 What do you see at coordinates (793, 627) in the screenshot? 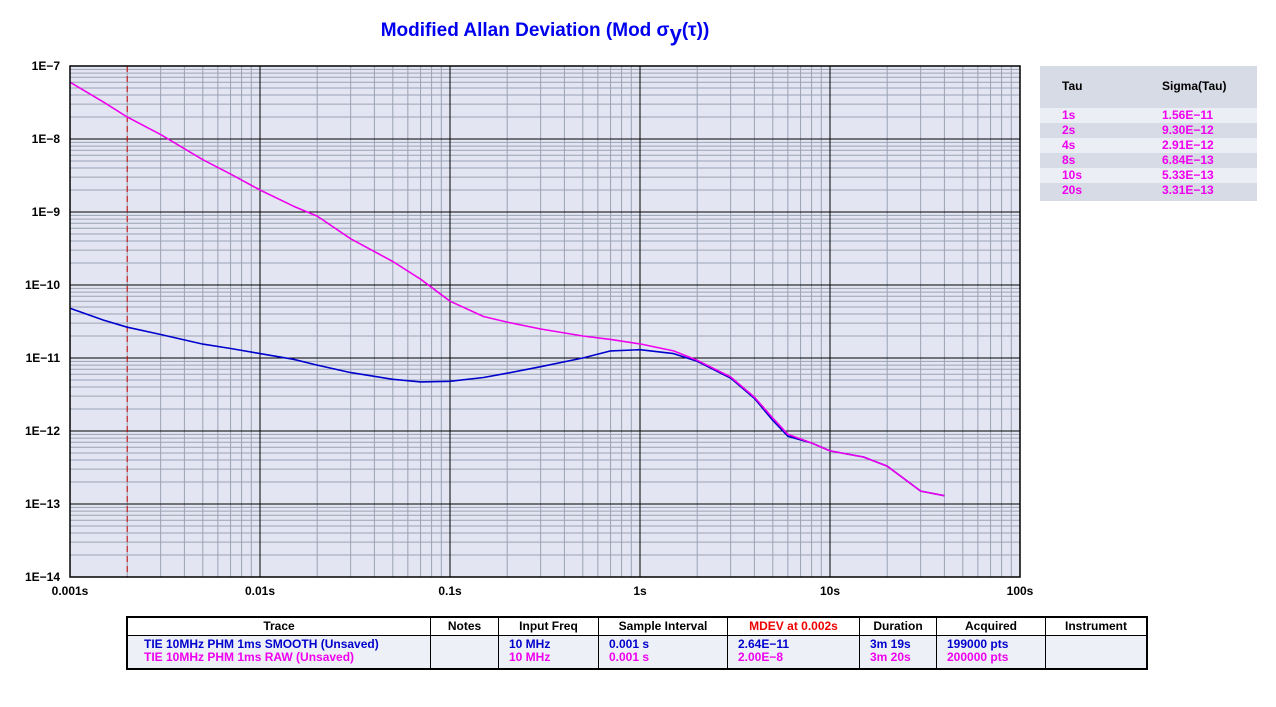
I see `legend-header-mdev: MDEV at 0.002s` at bounding box center [793, 627].